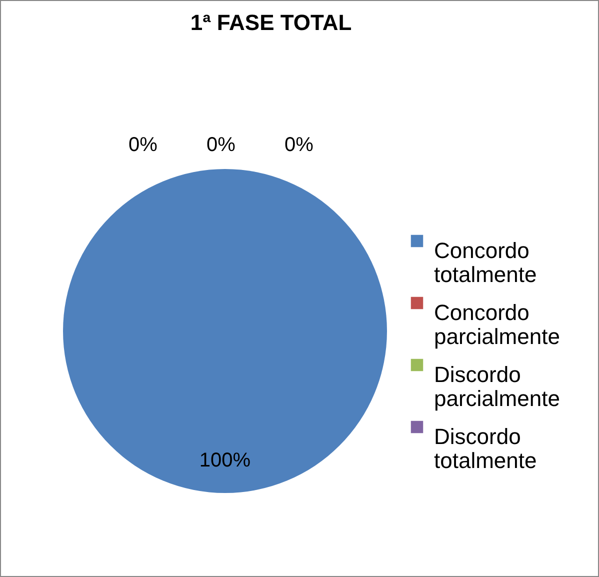 The width and height of the screenshot is (599, 577). Describe the element at coordinates (497, 324) in the screenshot. I see `legend-label: Concordo parcialmente` at that location.